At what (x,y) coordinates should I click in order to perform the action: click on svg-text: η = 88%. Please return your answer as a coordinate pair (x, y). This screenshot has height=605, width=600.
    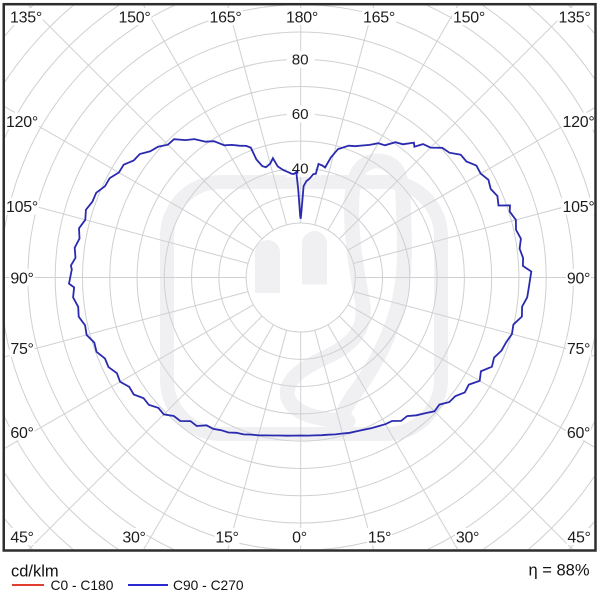
    Looking at the image, I should click on (558, 571).